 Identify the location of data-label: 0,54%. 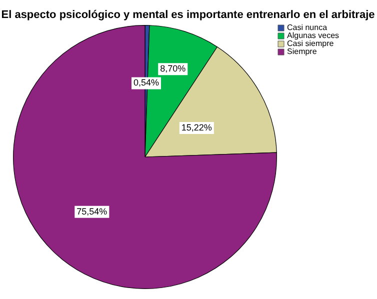
(146, 83).